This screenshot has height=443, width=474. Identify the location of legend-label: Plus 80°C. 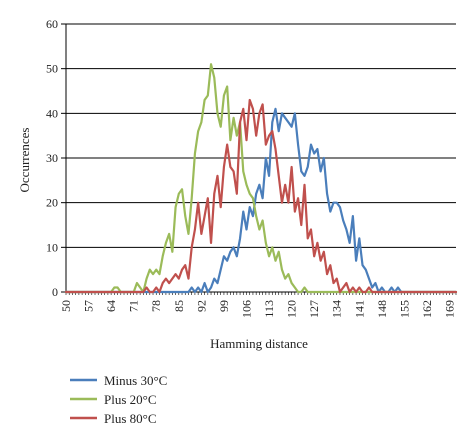
(130, 418).